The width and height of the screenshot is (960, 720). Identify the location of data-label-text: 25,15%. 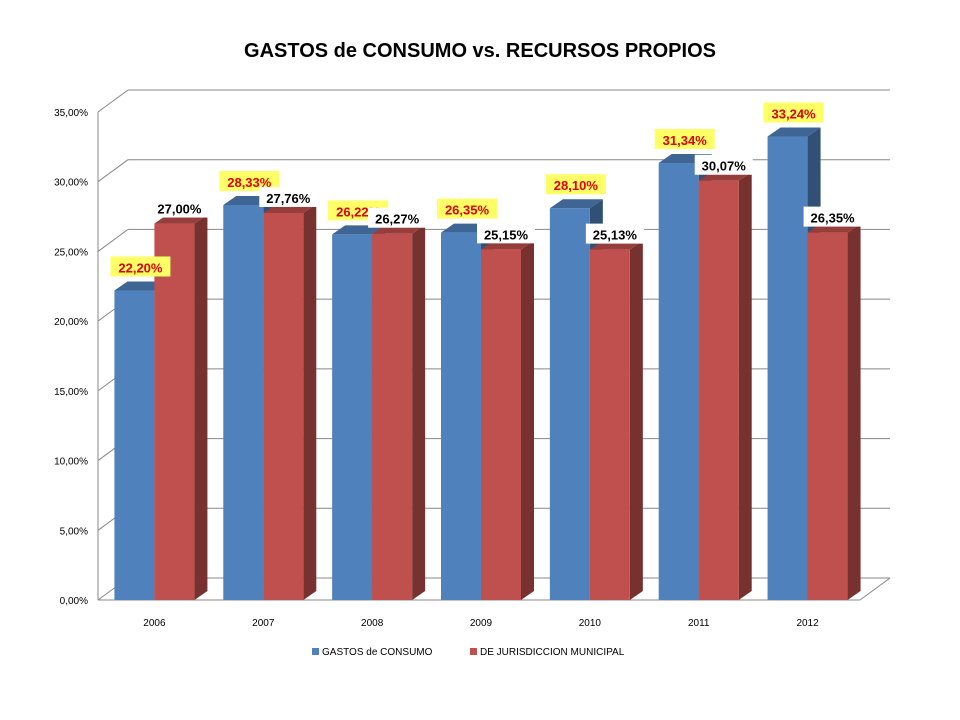
(506, 234).